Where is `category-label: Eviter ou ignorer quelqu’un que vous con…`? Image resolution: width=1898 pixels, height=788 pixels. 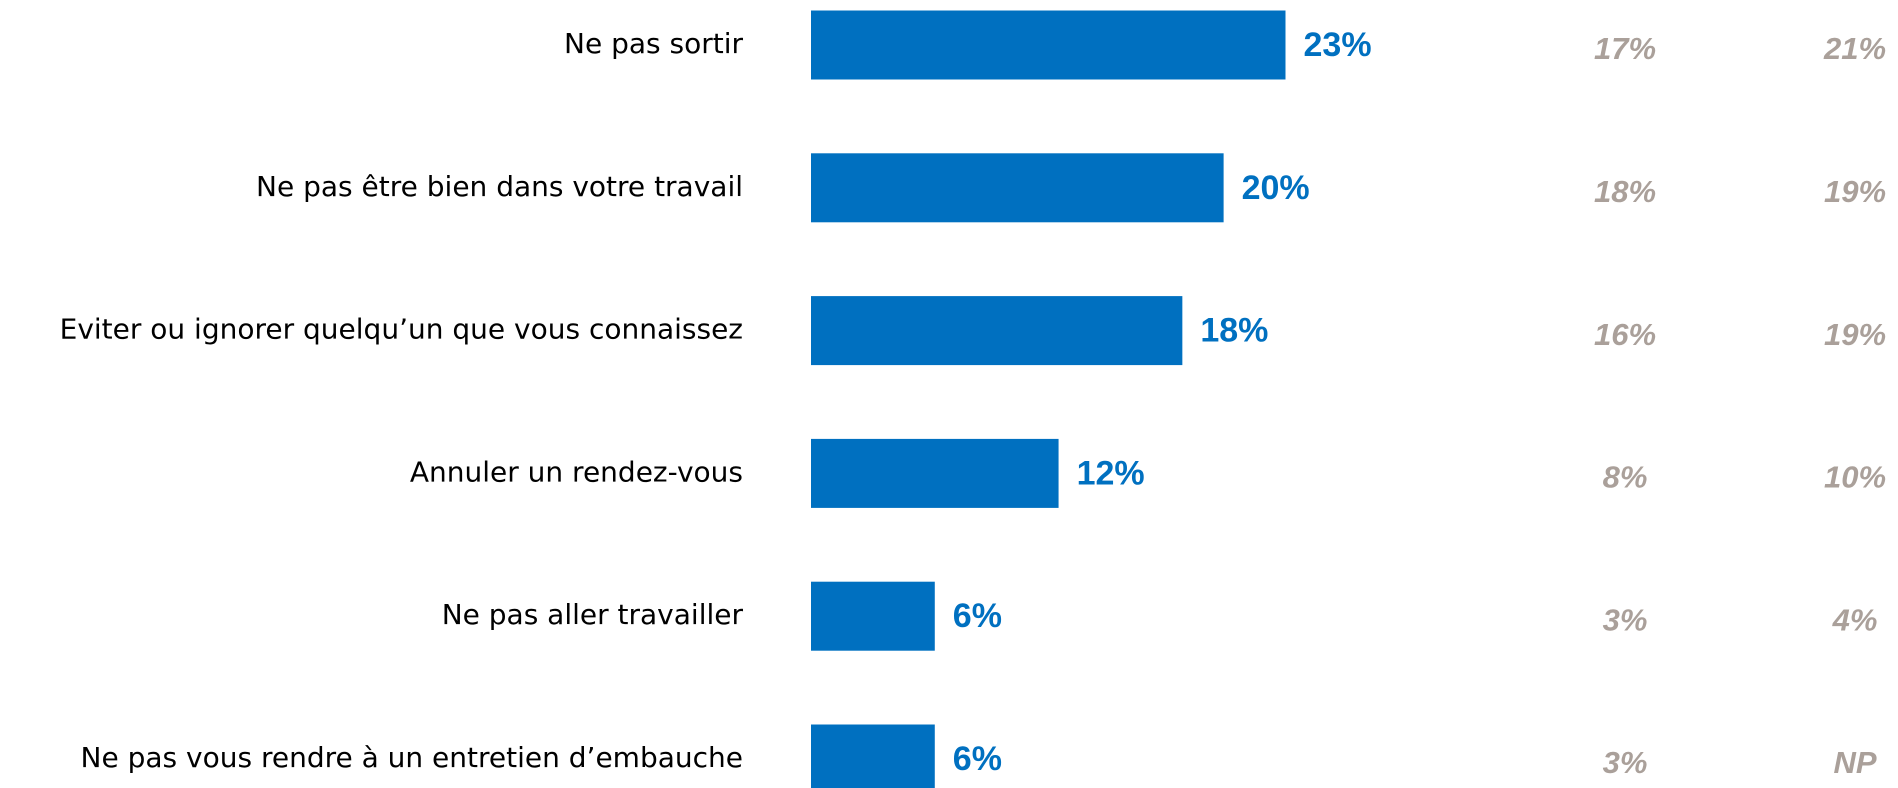
category-label: Eviter ou ignorer quelqu’un que vous con… is located at coordinates (401, 329).